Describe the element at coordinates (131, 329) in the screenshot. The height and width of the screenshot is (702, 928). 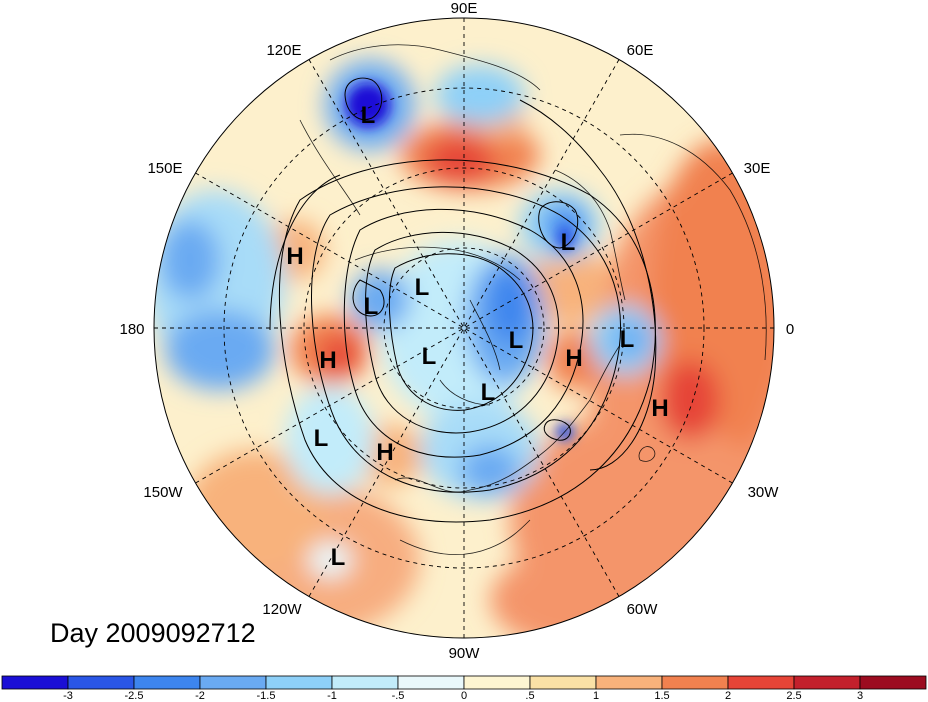
I see `lon-label-180: 180` at that location.